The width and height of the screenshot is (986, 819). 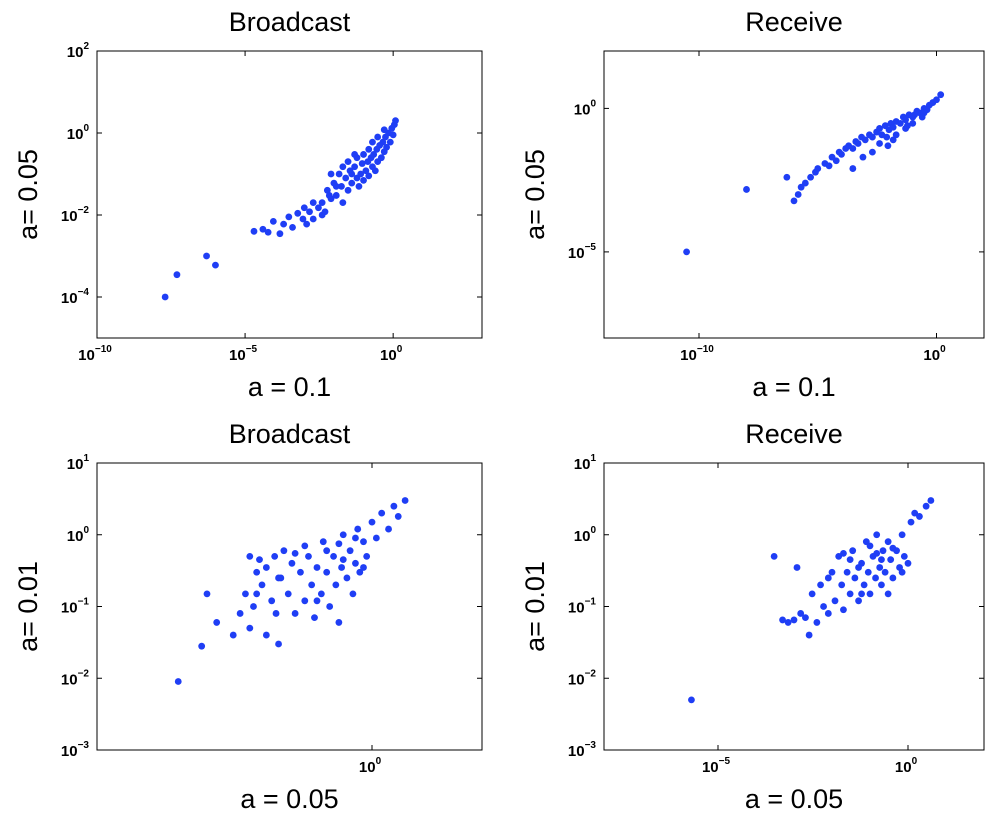 What do you see at coordinates (78, 463) in the screenshot?
I see `y-tick-label: 10¹` at bounding box center [78, 463].